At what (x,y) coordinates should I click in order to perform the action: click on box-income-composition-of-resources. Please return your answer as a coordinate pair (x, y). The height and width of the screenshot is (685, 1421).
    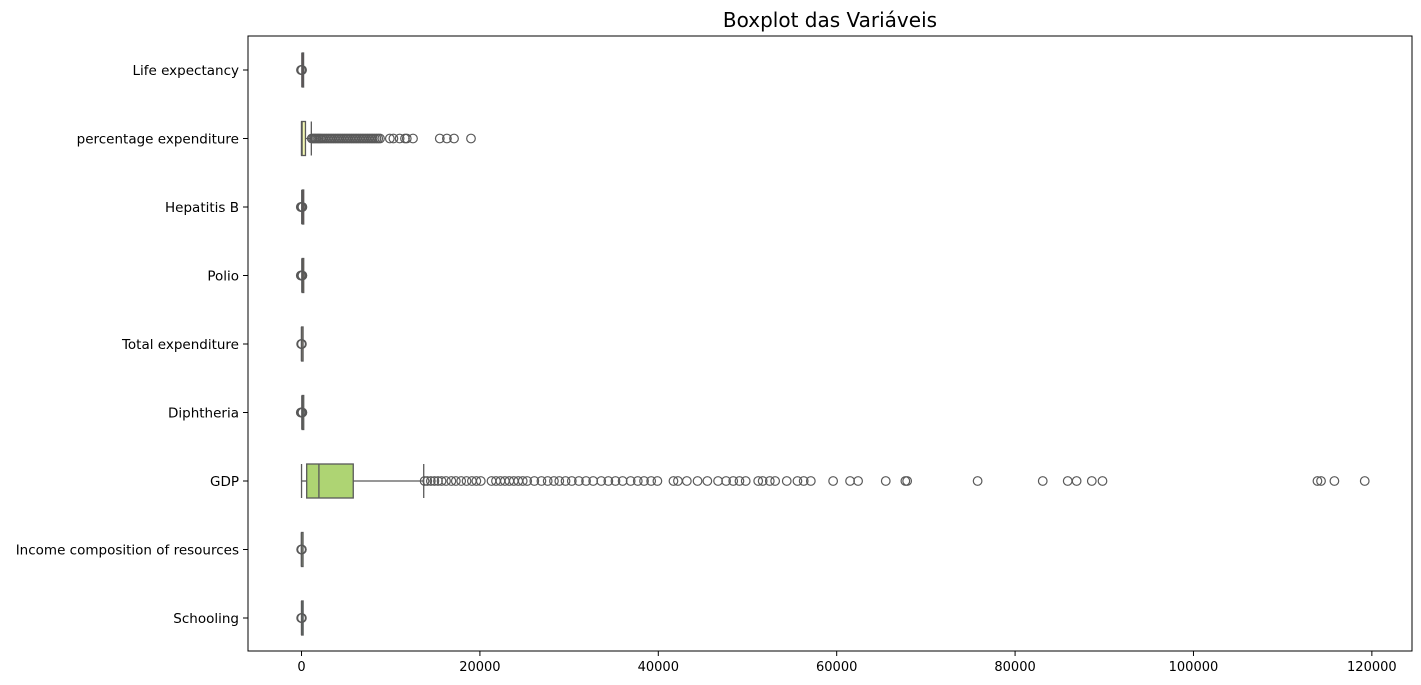
    Looking at the image, I should click on (302, 549).